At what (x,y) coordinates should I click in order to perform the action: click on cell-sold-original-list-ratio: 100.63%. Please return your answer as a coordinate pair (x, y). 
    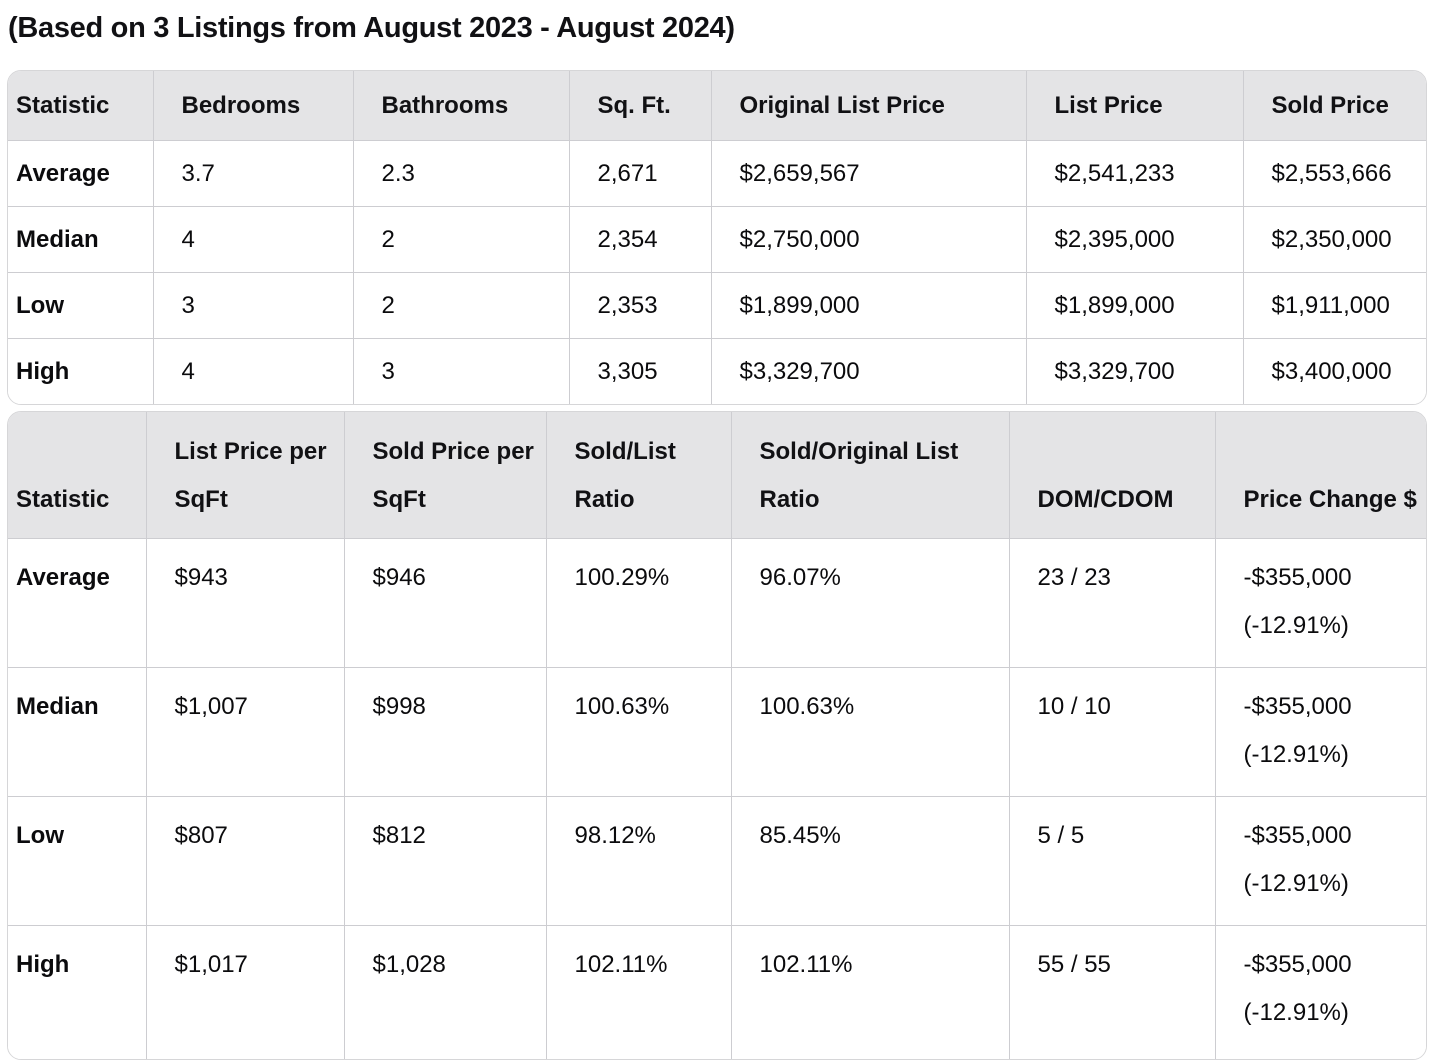
    Looking at the image, I should click on (870, 732).